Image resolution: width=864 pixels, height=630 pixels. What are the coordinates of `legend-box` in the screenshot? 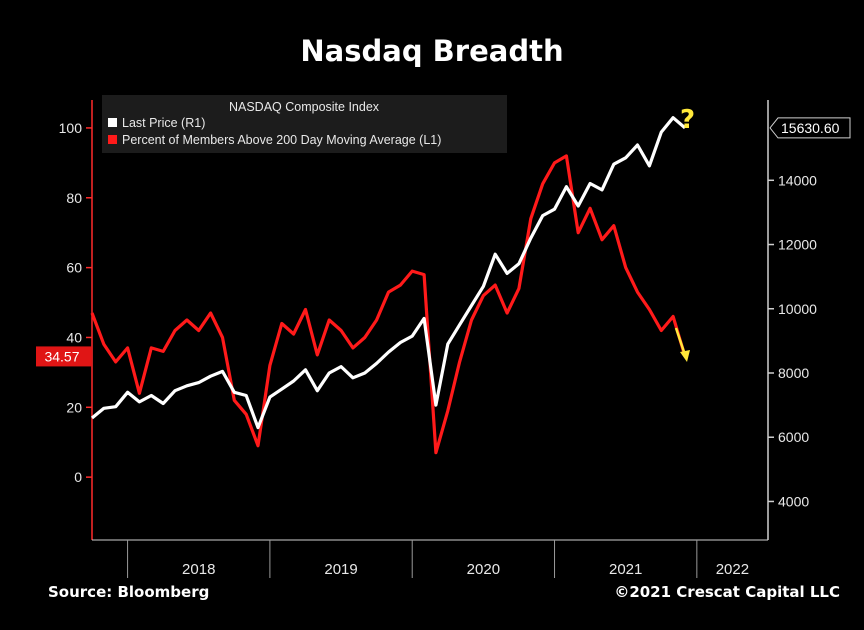 It's located at (304, 124).